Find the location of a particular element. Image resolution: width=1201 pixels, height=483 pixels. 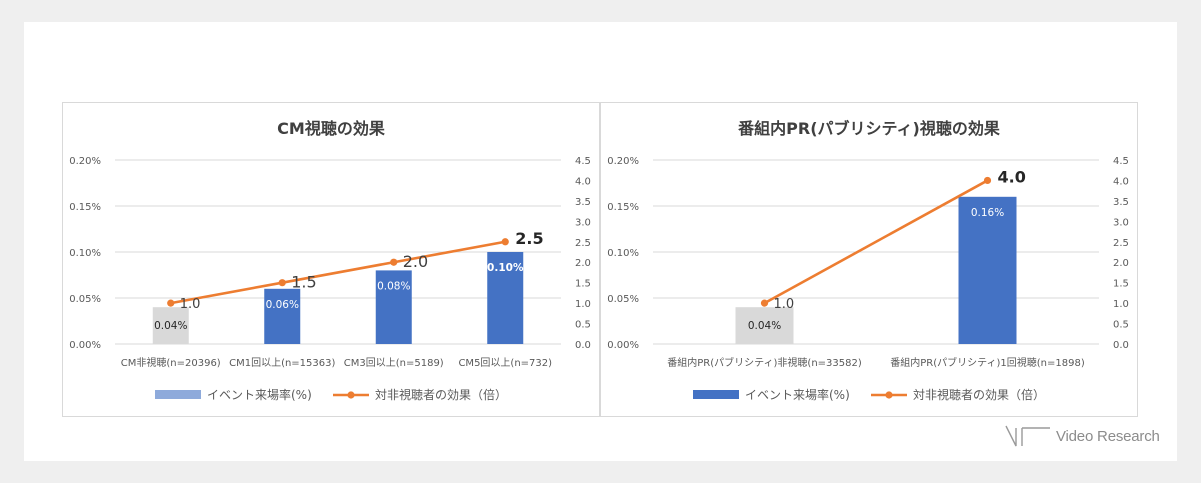

video-research-logo-icon is located at coordinates (1027, 436).